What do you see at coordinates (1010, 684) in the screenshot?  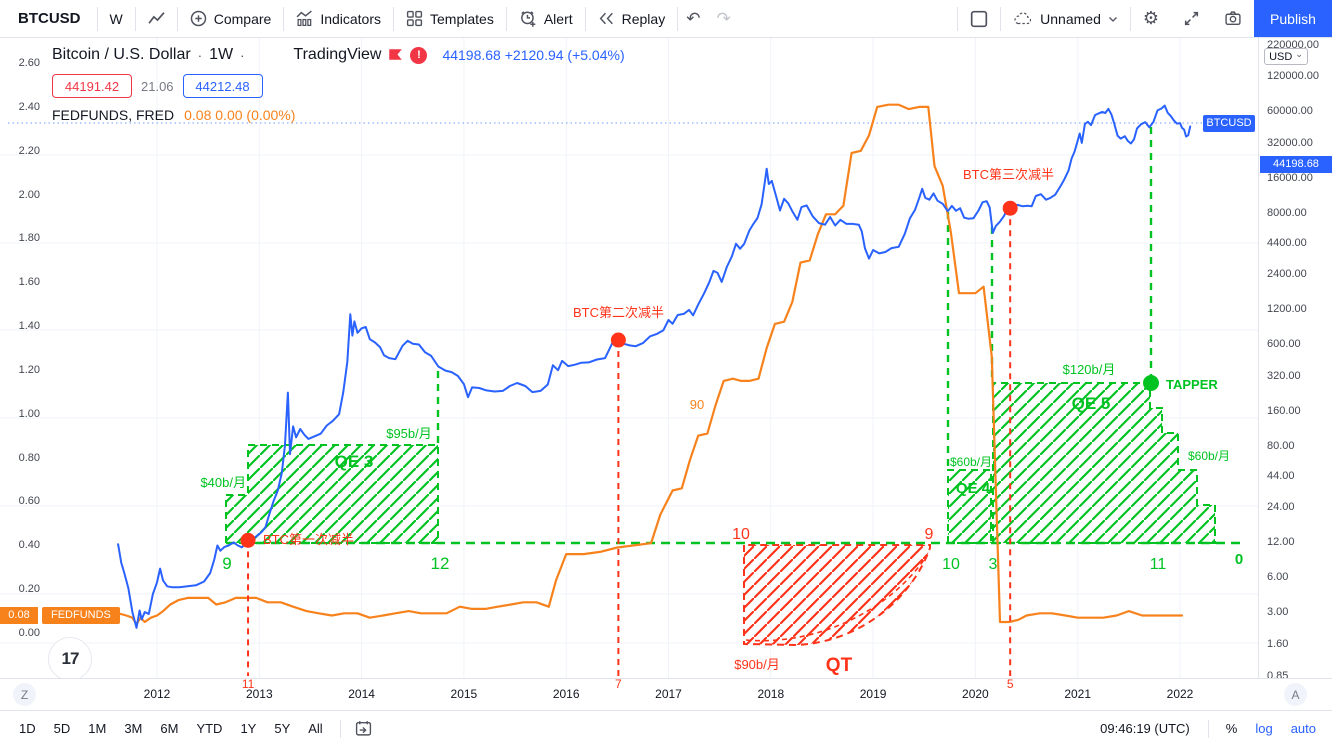 I see `halving-month-label: 5` at bounding box center [1010, 684].